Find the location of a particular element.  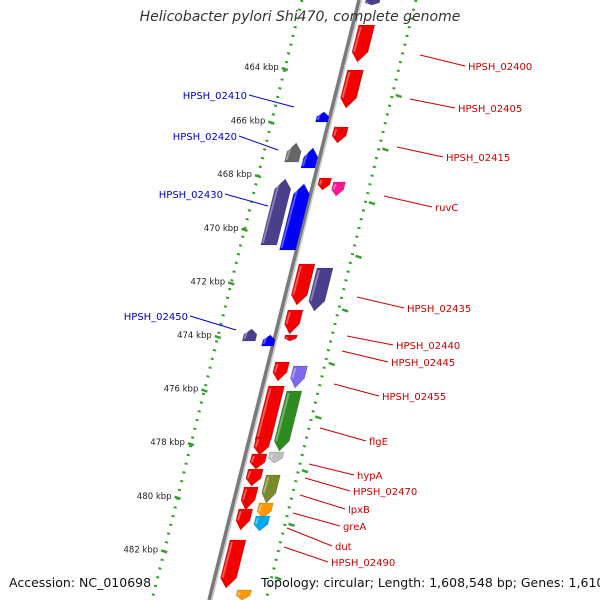

gene-dut is located at coordinates (262, 523).